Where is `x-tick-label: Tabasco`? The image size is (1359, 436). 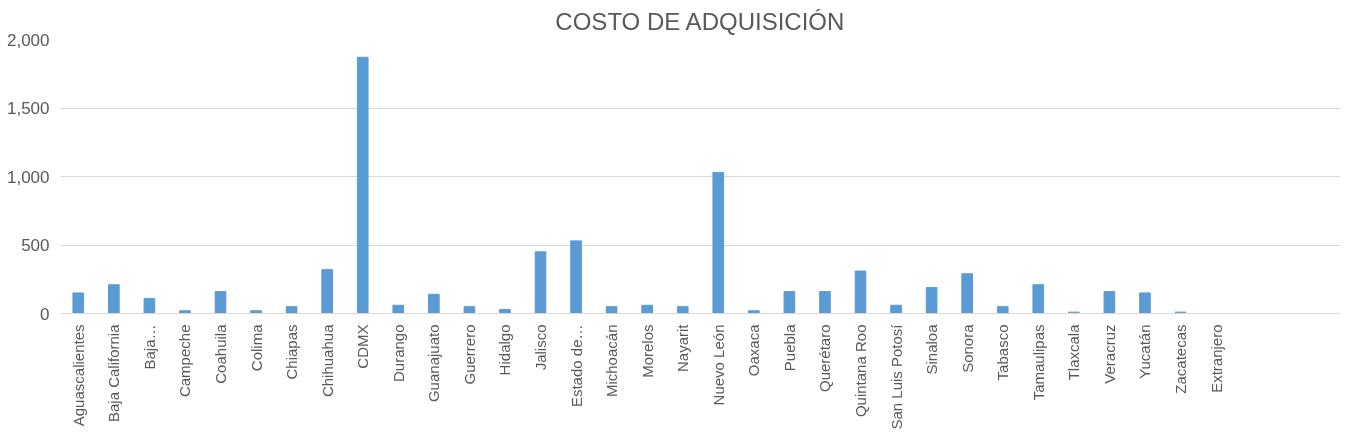
x-tick-label: Tabasco is located at coordinates (1003, 352).